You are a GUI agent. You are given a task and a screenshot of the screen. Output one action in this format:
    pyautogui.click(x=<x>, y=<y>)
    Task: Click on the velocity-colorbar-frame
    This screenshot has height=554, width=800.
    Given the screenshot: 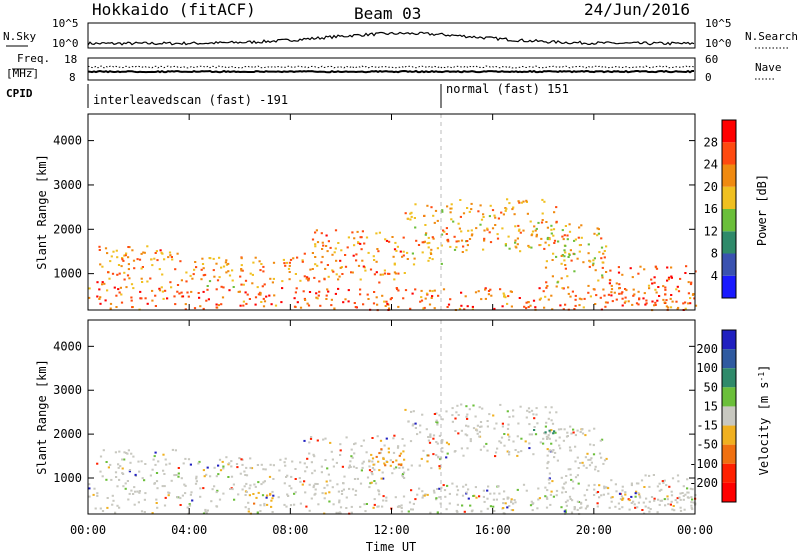 What is the action you would take?
    pyautogui.click(x=729, y=416)
    